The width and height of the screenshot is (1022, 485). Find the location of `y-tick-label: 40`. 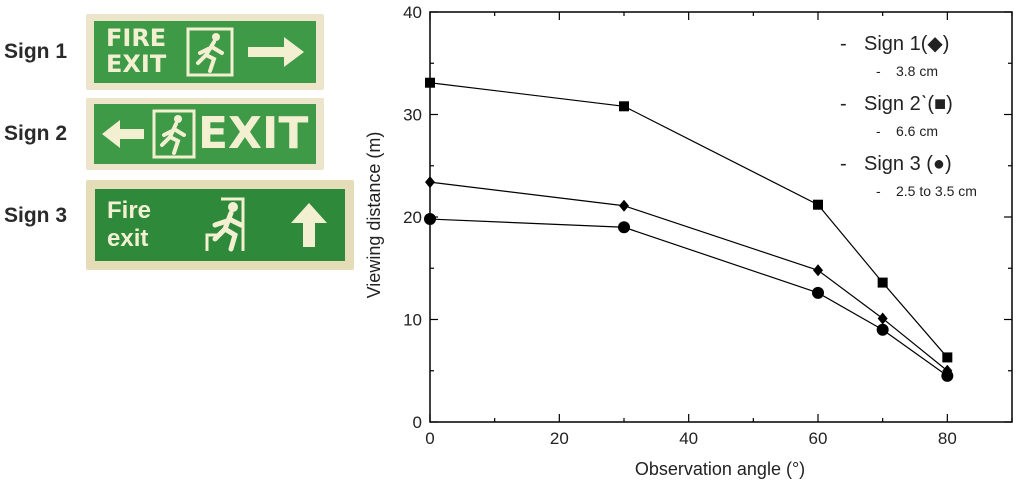

y-tick-label: 40 is located at coordinates (412, 12).